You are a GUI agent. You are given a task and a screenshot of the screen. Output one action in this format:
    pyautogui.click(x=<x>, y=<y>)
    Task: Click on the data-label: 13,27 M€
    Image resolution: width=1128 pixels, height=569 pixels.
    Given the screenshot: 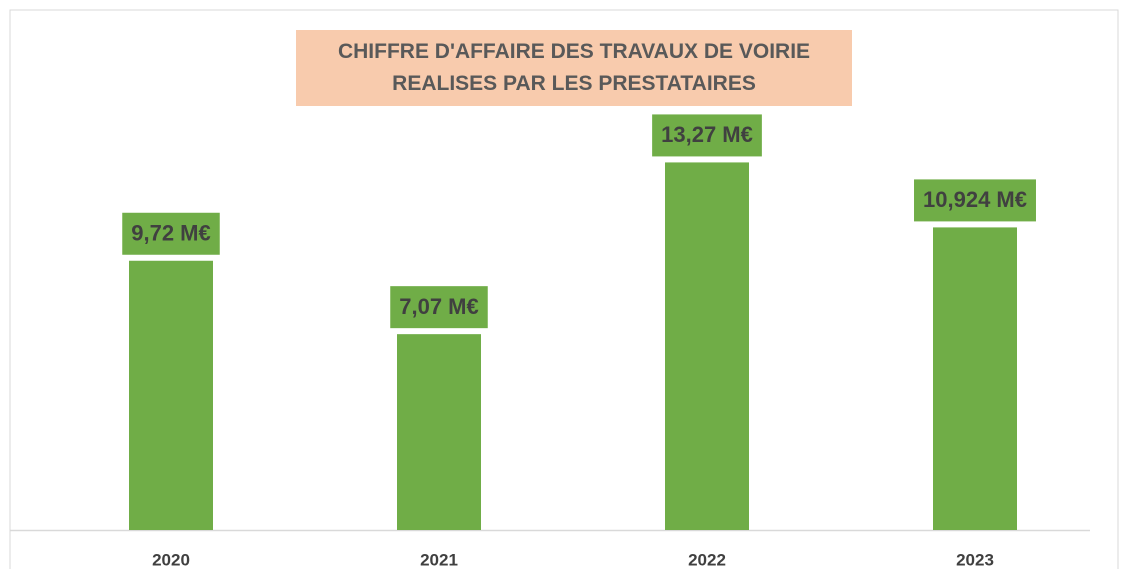 What is the action you would take?
    pyautogui.click(x=707, y=134)
    